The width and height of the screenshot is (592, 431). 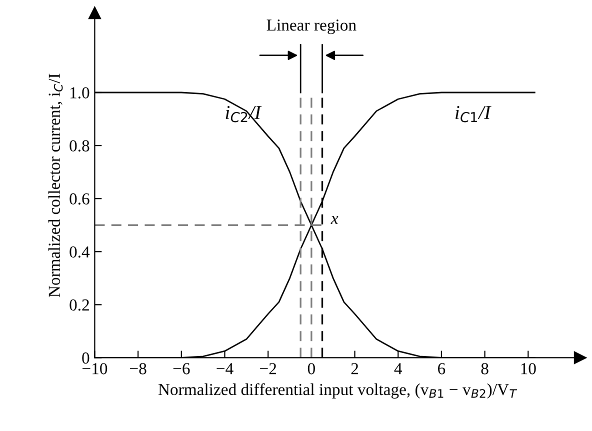 I want to click on series-label: i$_{C1}$/I, so click(x=474, y=114).